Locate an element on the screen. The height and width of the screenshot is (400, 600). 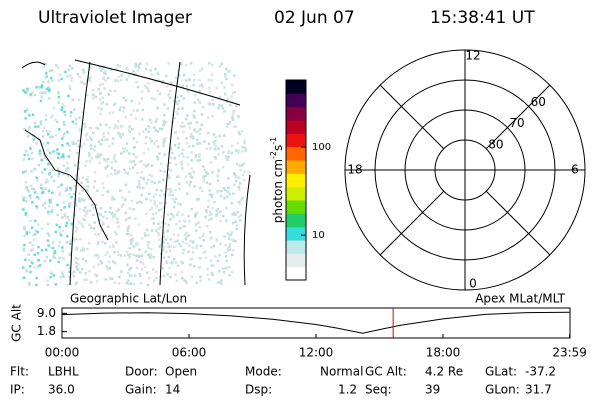
footer-value: 14 is located at coordinates (172, 390).